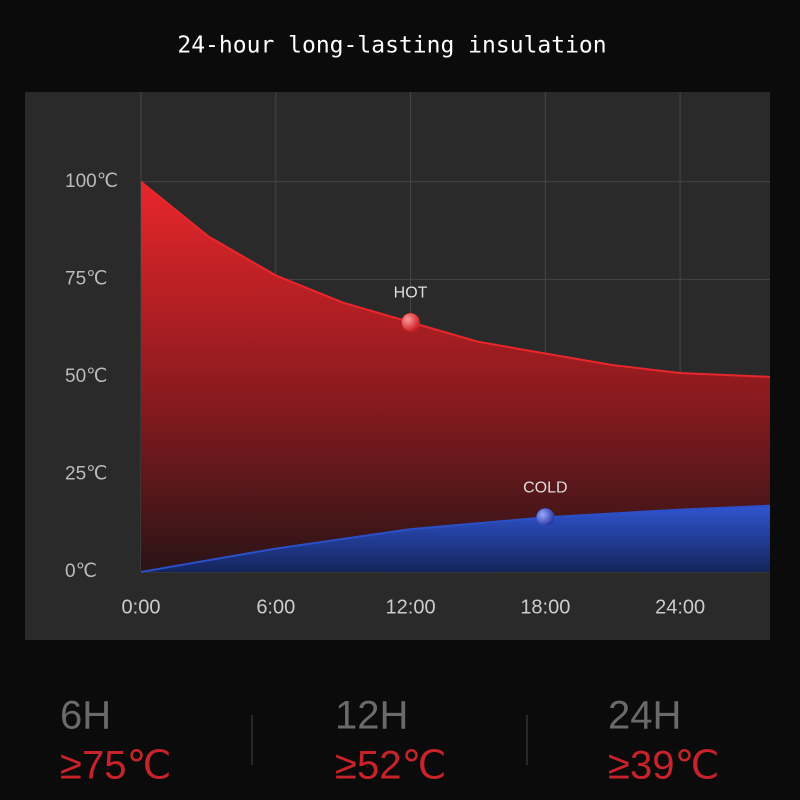 The width and height of the screenshot is (800, 800). What do you see at coordinates (390, 766) in the screenshot?
I see `stat-temp: ≥52℃` at bounding box center [390, 766].